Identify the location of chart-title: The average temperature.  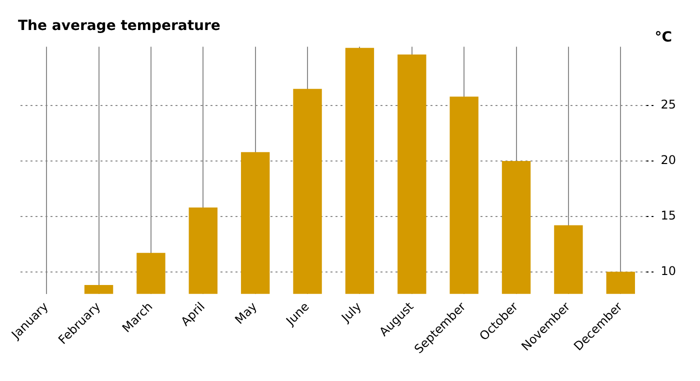
(119, 26).